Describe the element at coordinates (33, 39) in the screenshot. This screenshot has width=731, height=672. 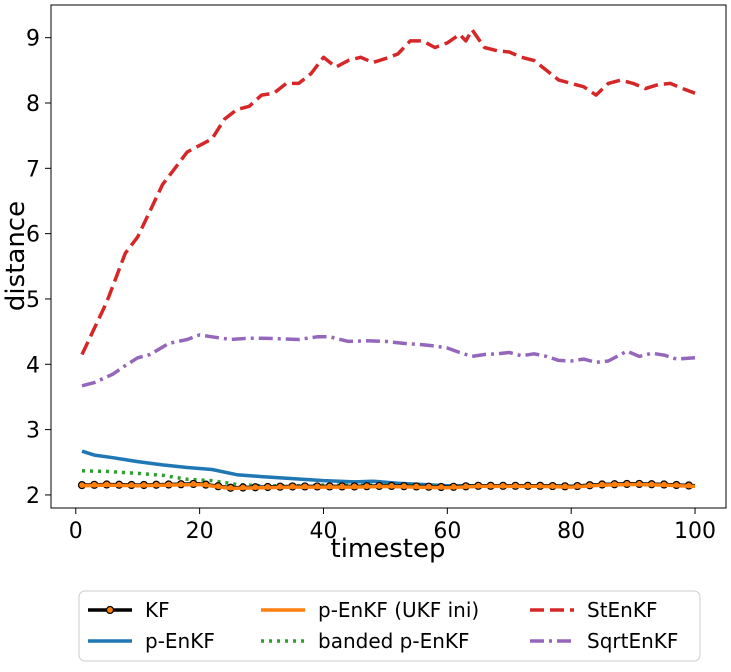
I see `y-tick-label: 9` at that location.